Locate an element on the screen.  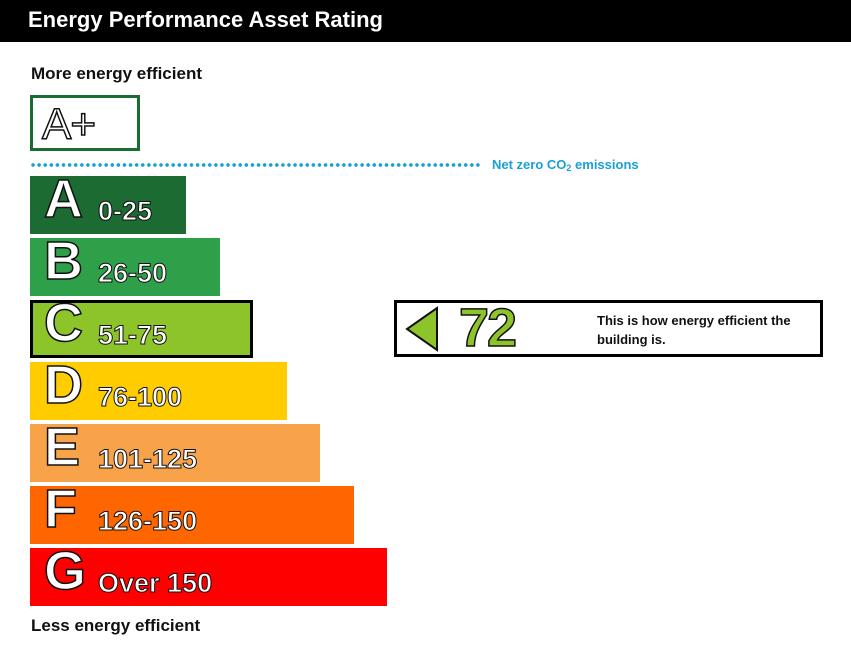
band-a: A 0-25 is located at coordinates (108, 205).